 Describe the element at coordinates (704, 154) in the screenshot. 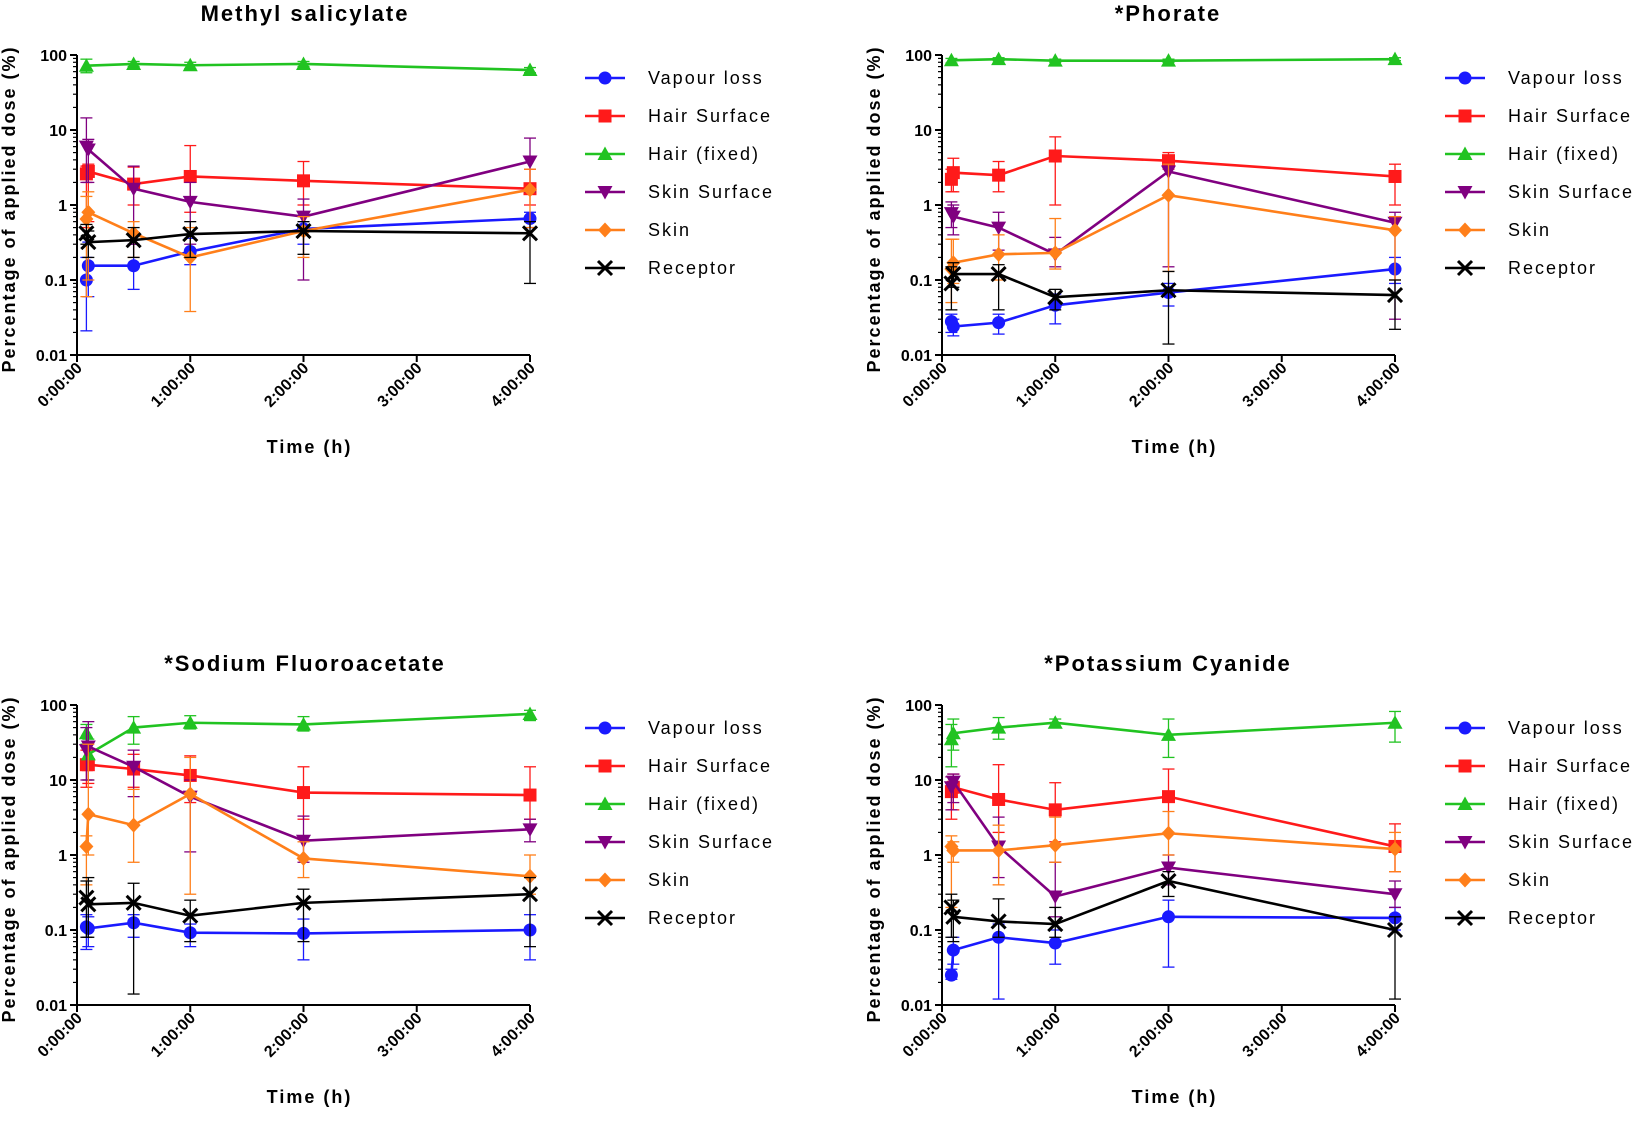

I see `legend-label: Hair (fixed)` at that location.